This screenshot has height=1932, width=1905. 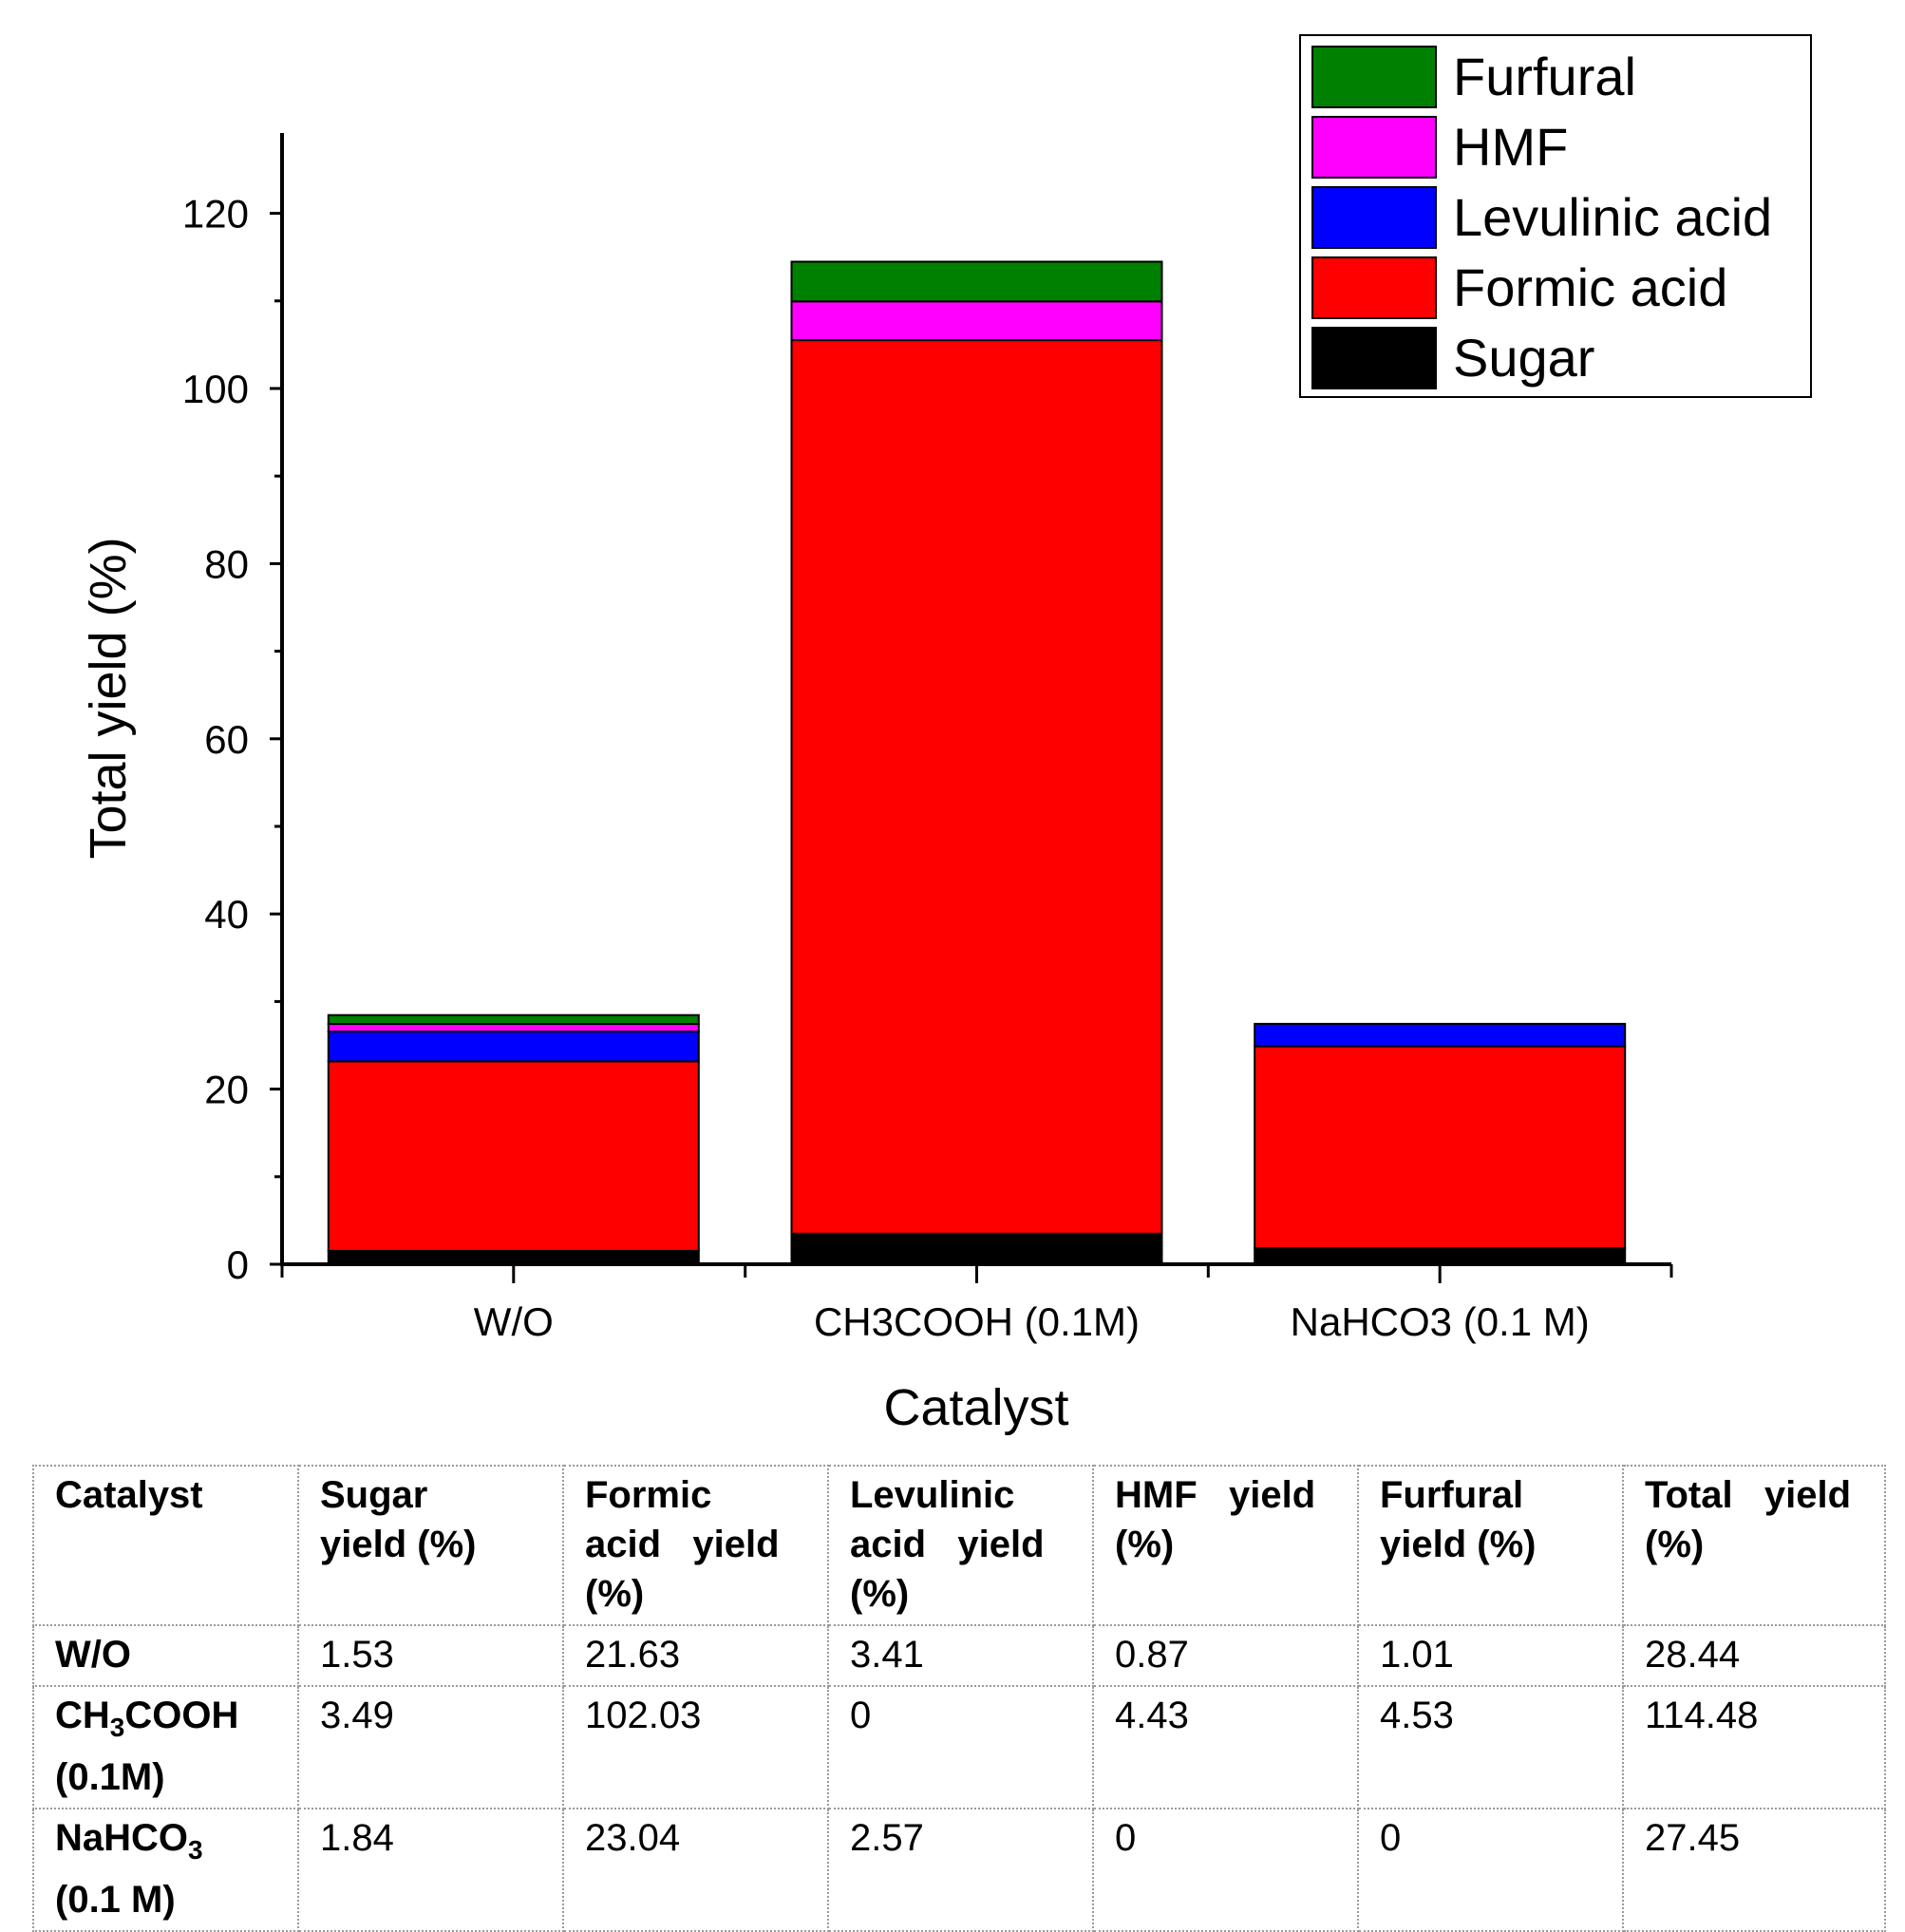 I want to click on header-formic-acid-yield: Formic acid yield (%), so click(x=695, y=1545).